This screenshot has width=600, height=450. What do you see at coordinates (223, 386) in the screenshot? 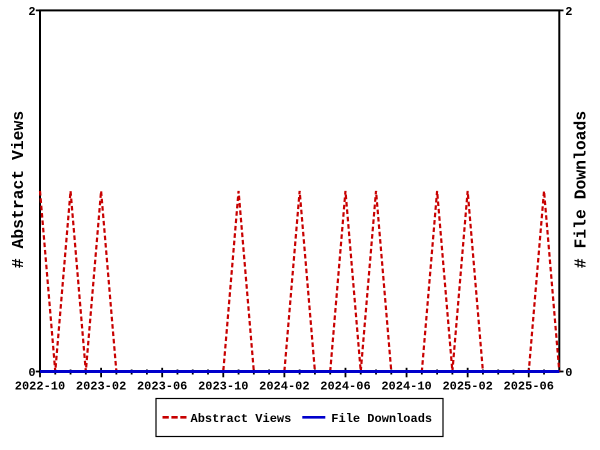
I see `svg-text: 2023-10` at bounding box center [223, 386].